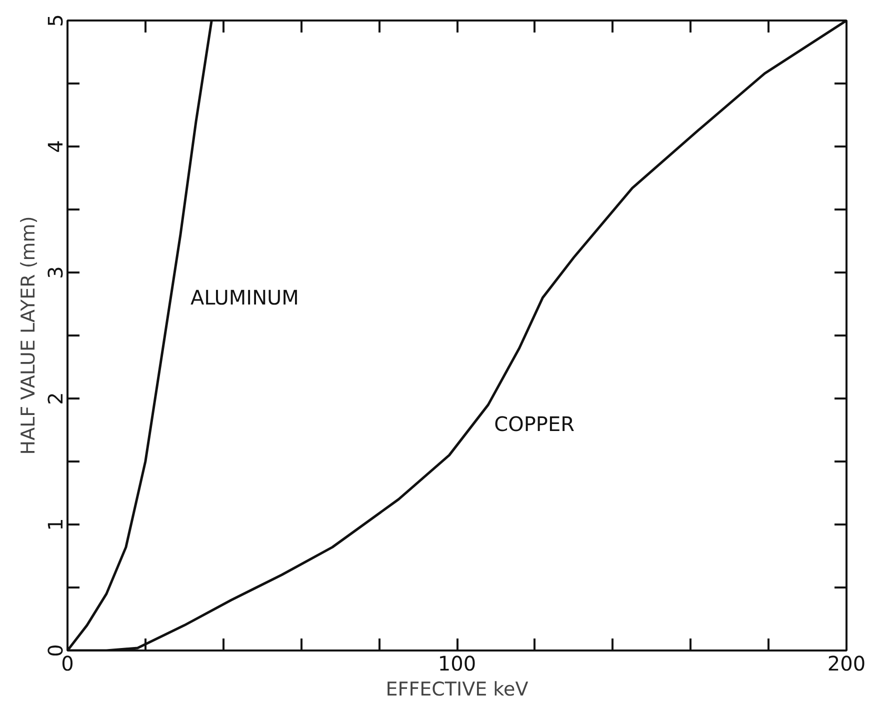 The height and width of the screenshot is (719, 883). I want to click on y-axis-title: HALF VALUE LAYER (mm), so click(29, 335).